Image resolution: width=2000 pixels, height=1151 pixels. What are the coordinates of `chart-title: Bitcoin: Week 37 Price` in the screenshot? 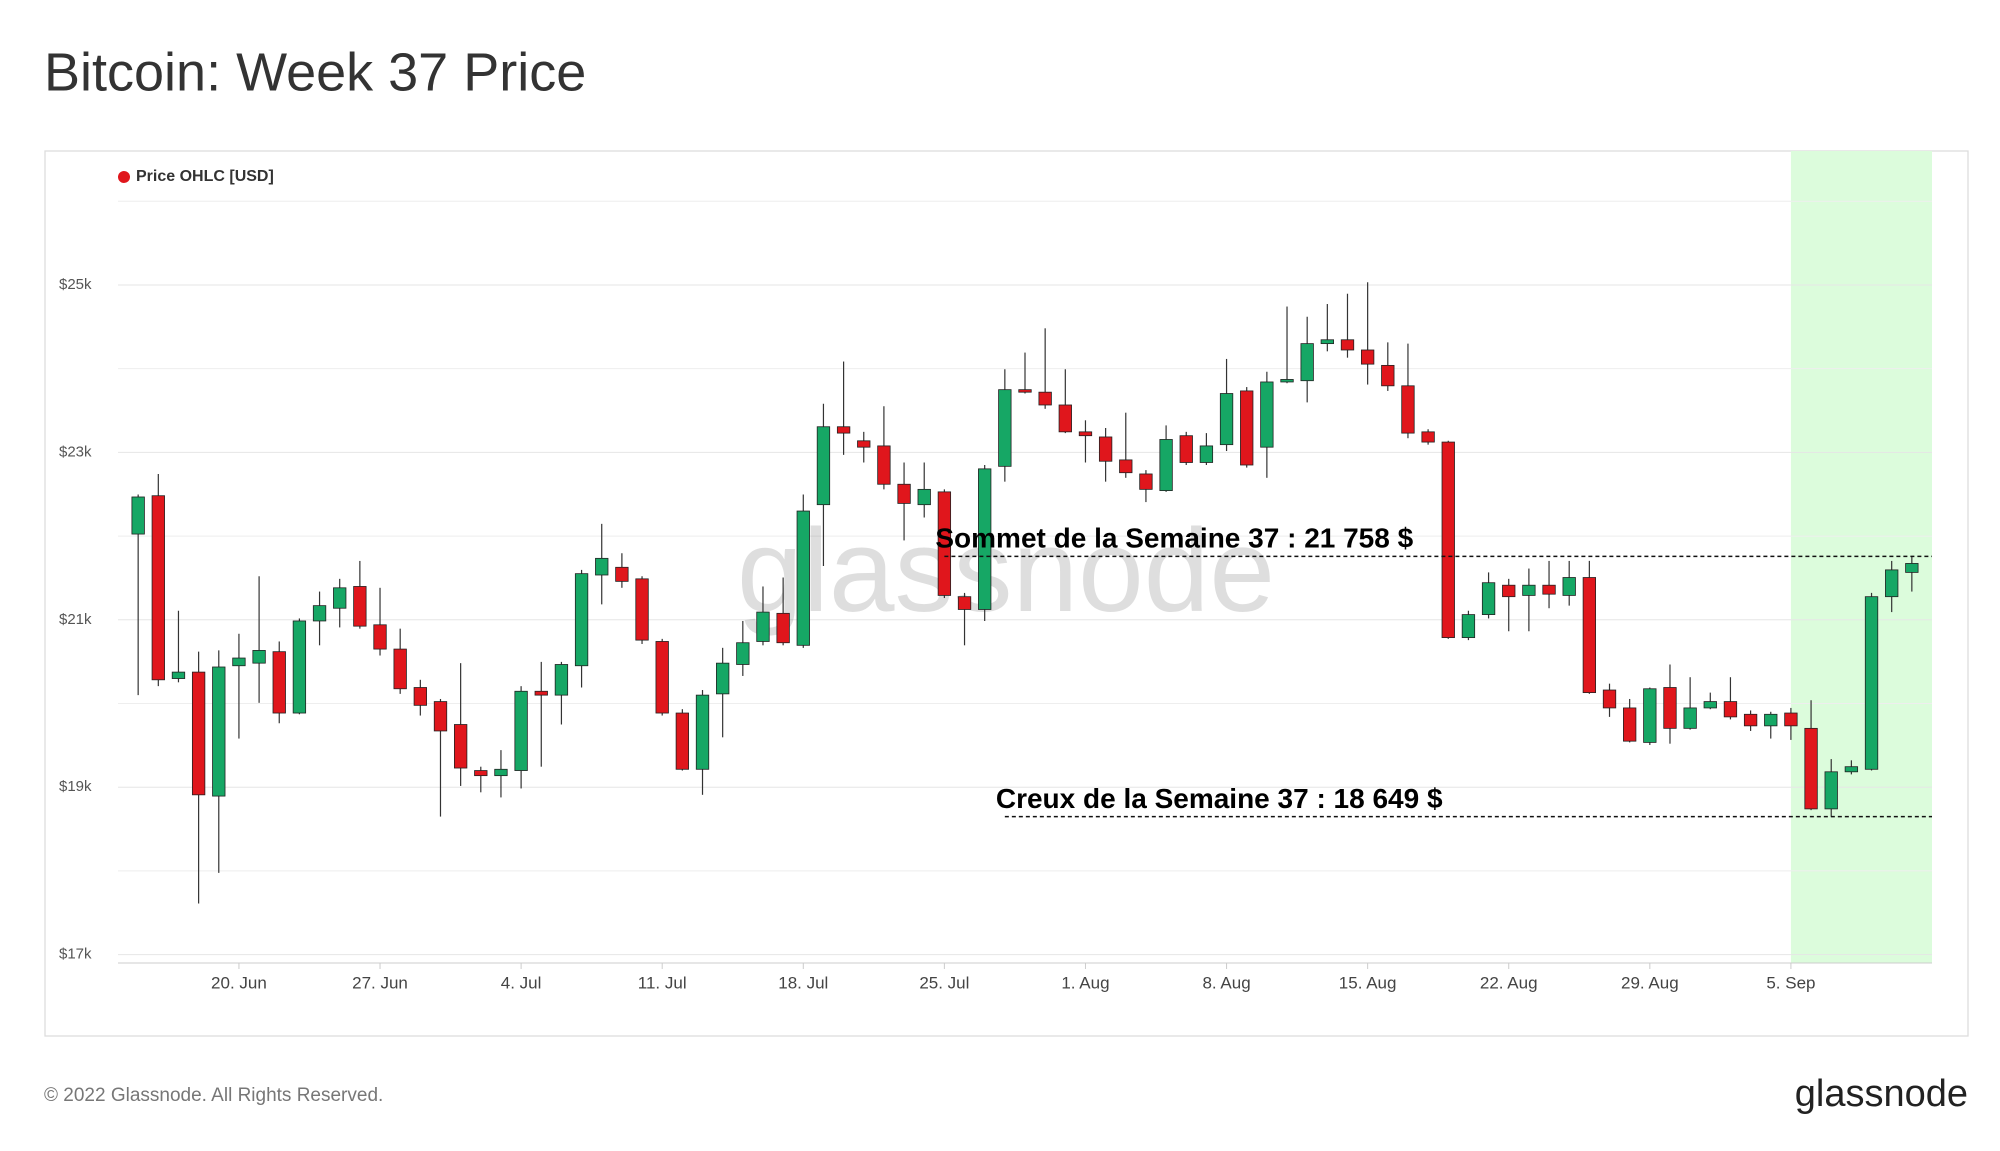 It's located at (315, 72).